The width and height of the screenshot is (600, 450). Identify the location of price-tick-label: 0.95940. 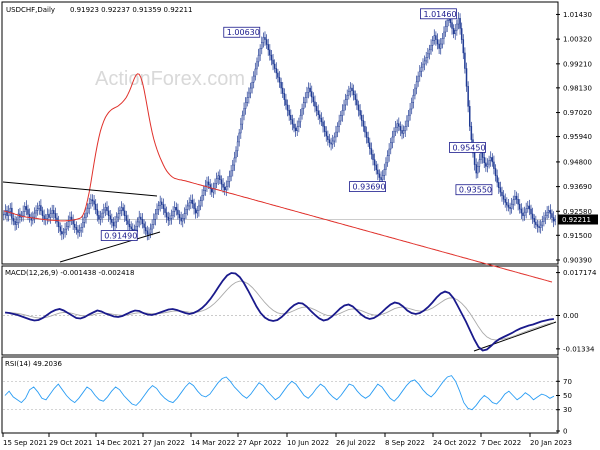
(577, 137).